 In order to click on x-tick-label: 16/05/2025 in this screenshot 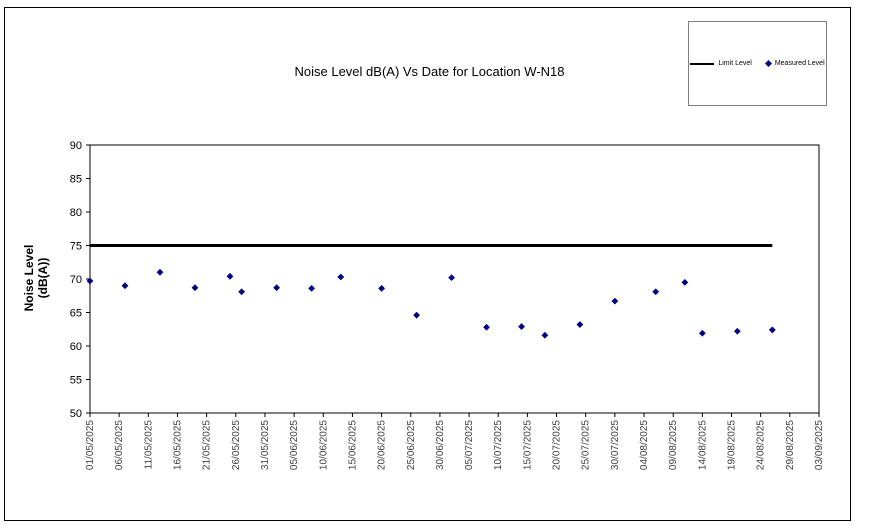, I will do `click(177, 445)`.